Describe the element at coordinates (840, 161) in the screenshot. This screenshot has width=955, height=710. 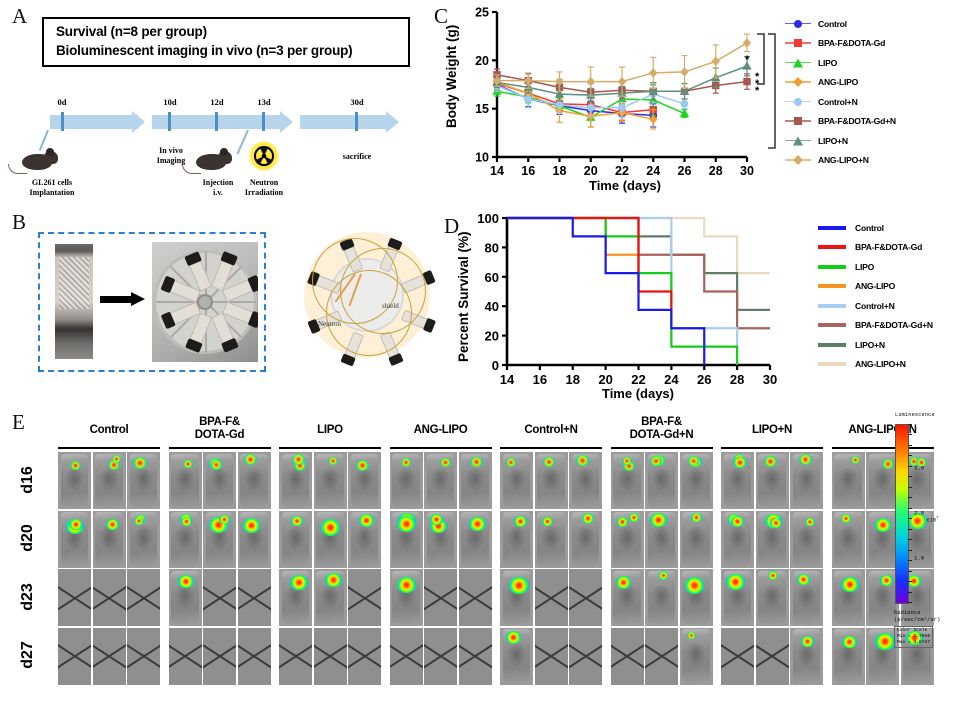
I see `panel-c-legend-item: ANG-LIPO+N` at that location.